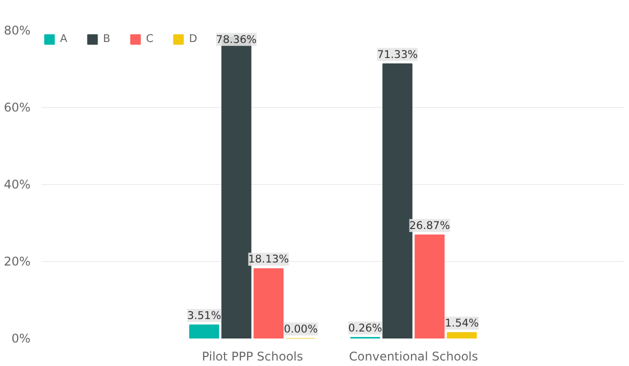 The height and width of the screenshot is (366, 629). I want to click on data-label: 0.26%, so click(365, 328).